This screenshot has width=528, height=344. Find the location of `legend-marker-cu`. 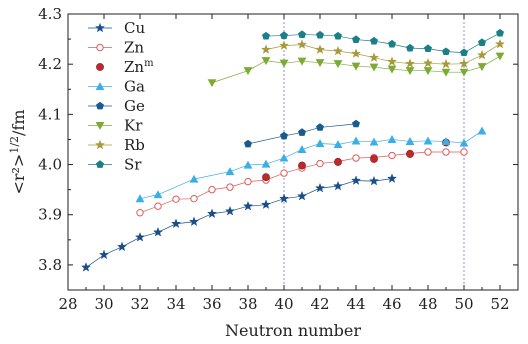

legend-marker-cu is located at coordinates (100, 27).